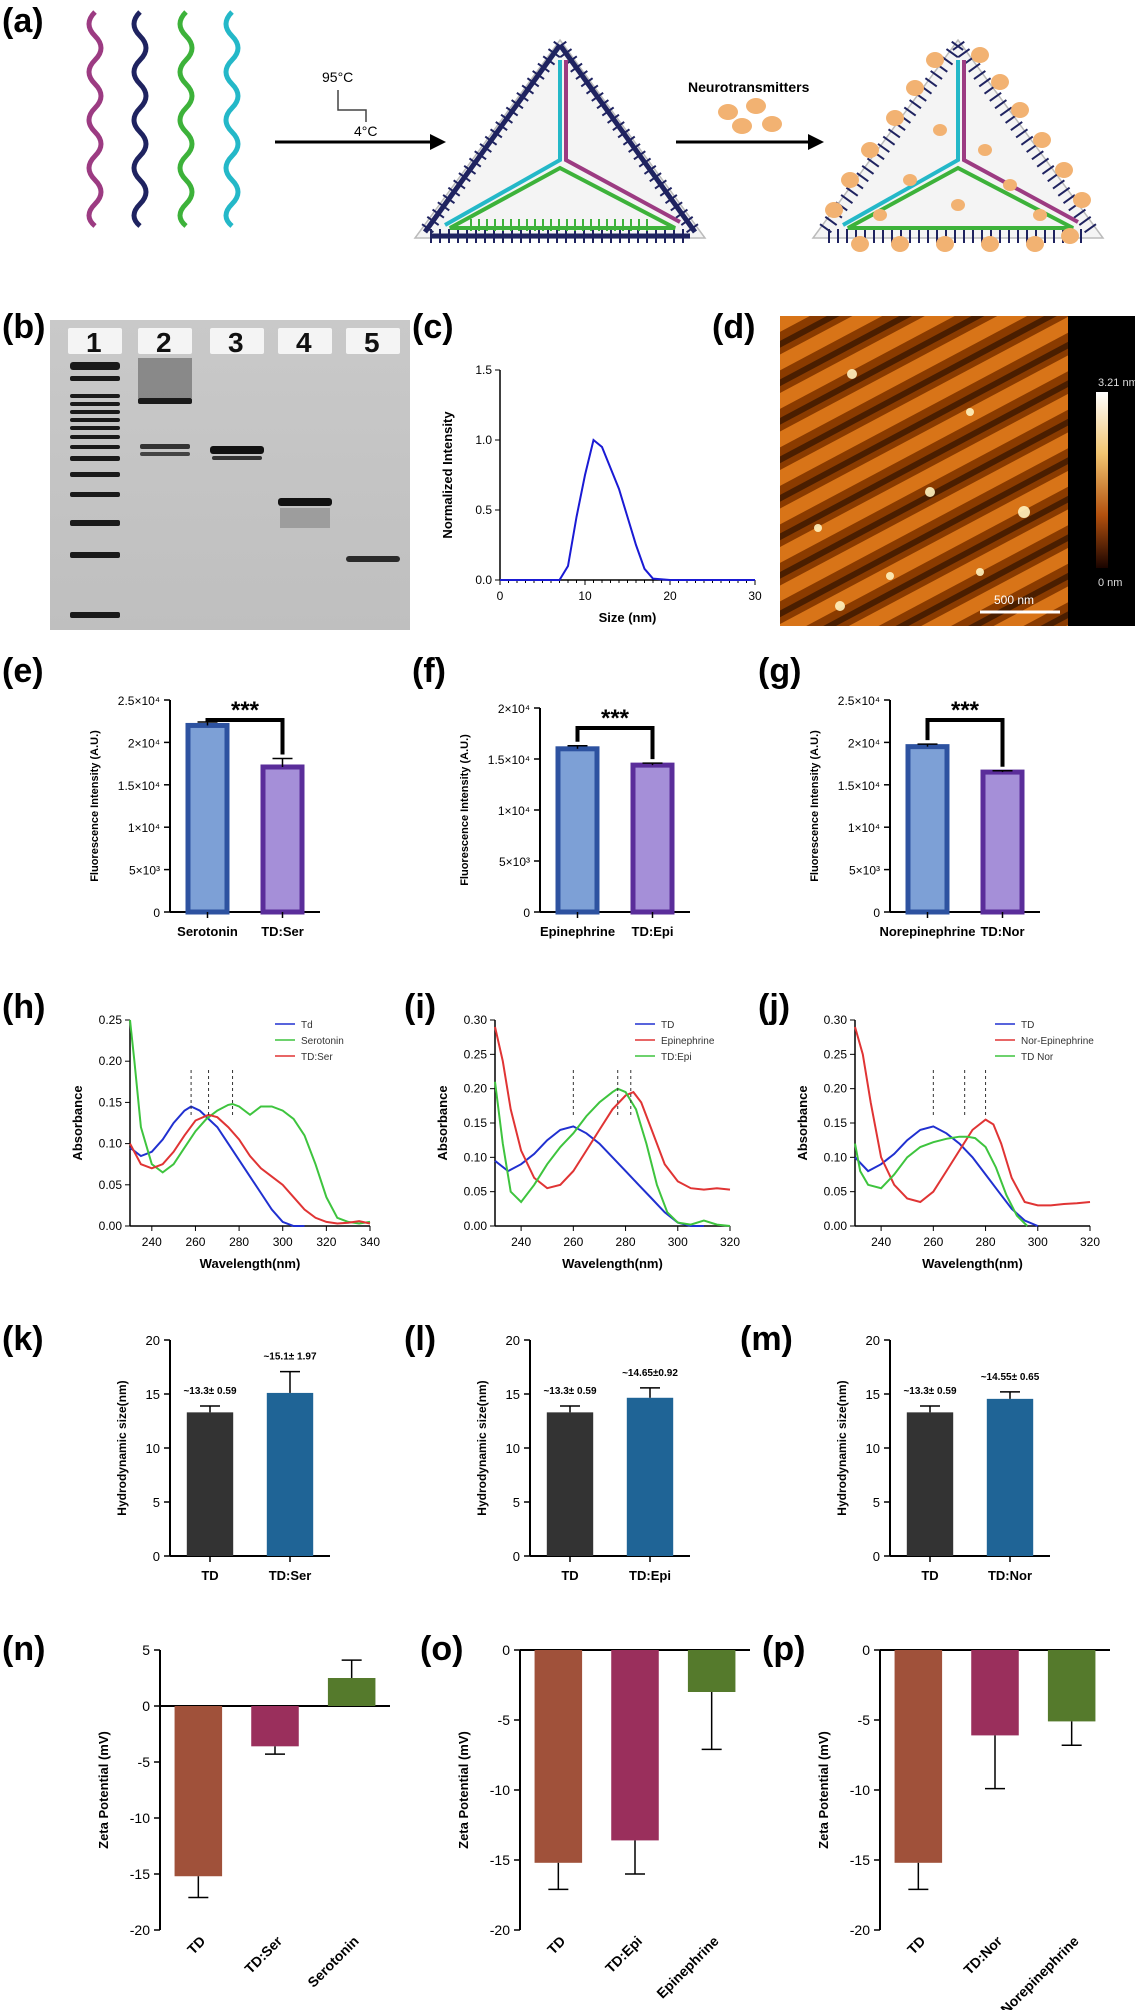 Image resolution: width=1135 pixels, height=2010 pixels. I want to click on y-axis-label: Normalized Intensity, so click(447, 475).